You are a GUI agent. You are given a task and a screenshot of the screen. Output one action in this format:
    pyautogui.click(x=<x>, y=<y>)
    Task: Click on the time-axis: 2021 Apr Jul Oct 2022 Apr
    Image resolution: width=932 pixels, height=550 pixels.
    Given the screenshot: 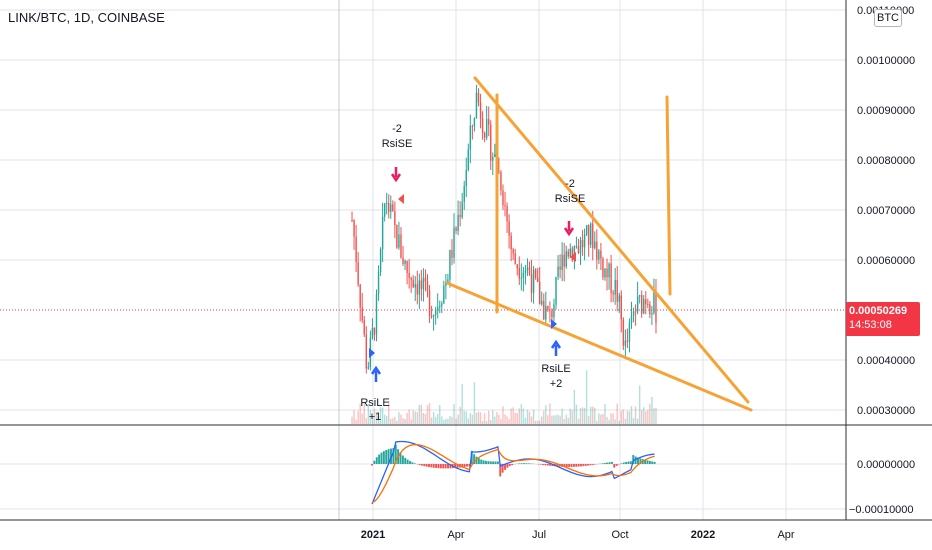 What is the action you would take?
    pyautogui.click(x=578, y=535)
    